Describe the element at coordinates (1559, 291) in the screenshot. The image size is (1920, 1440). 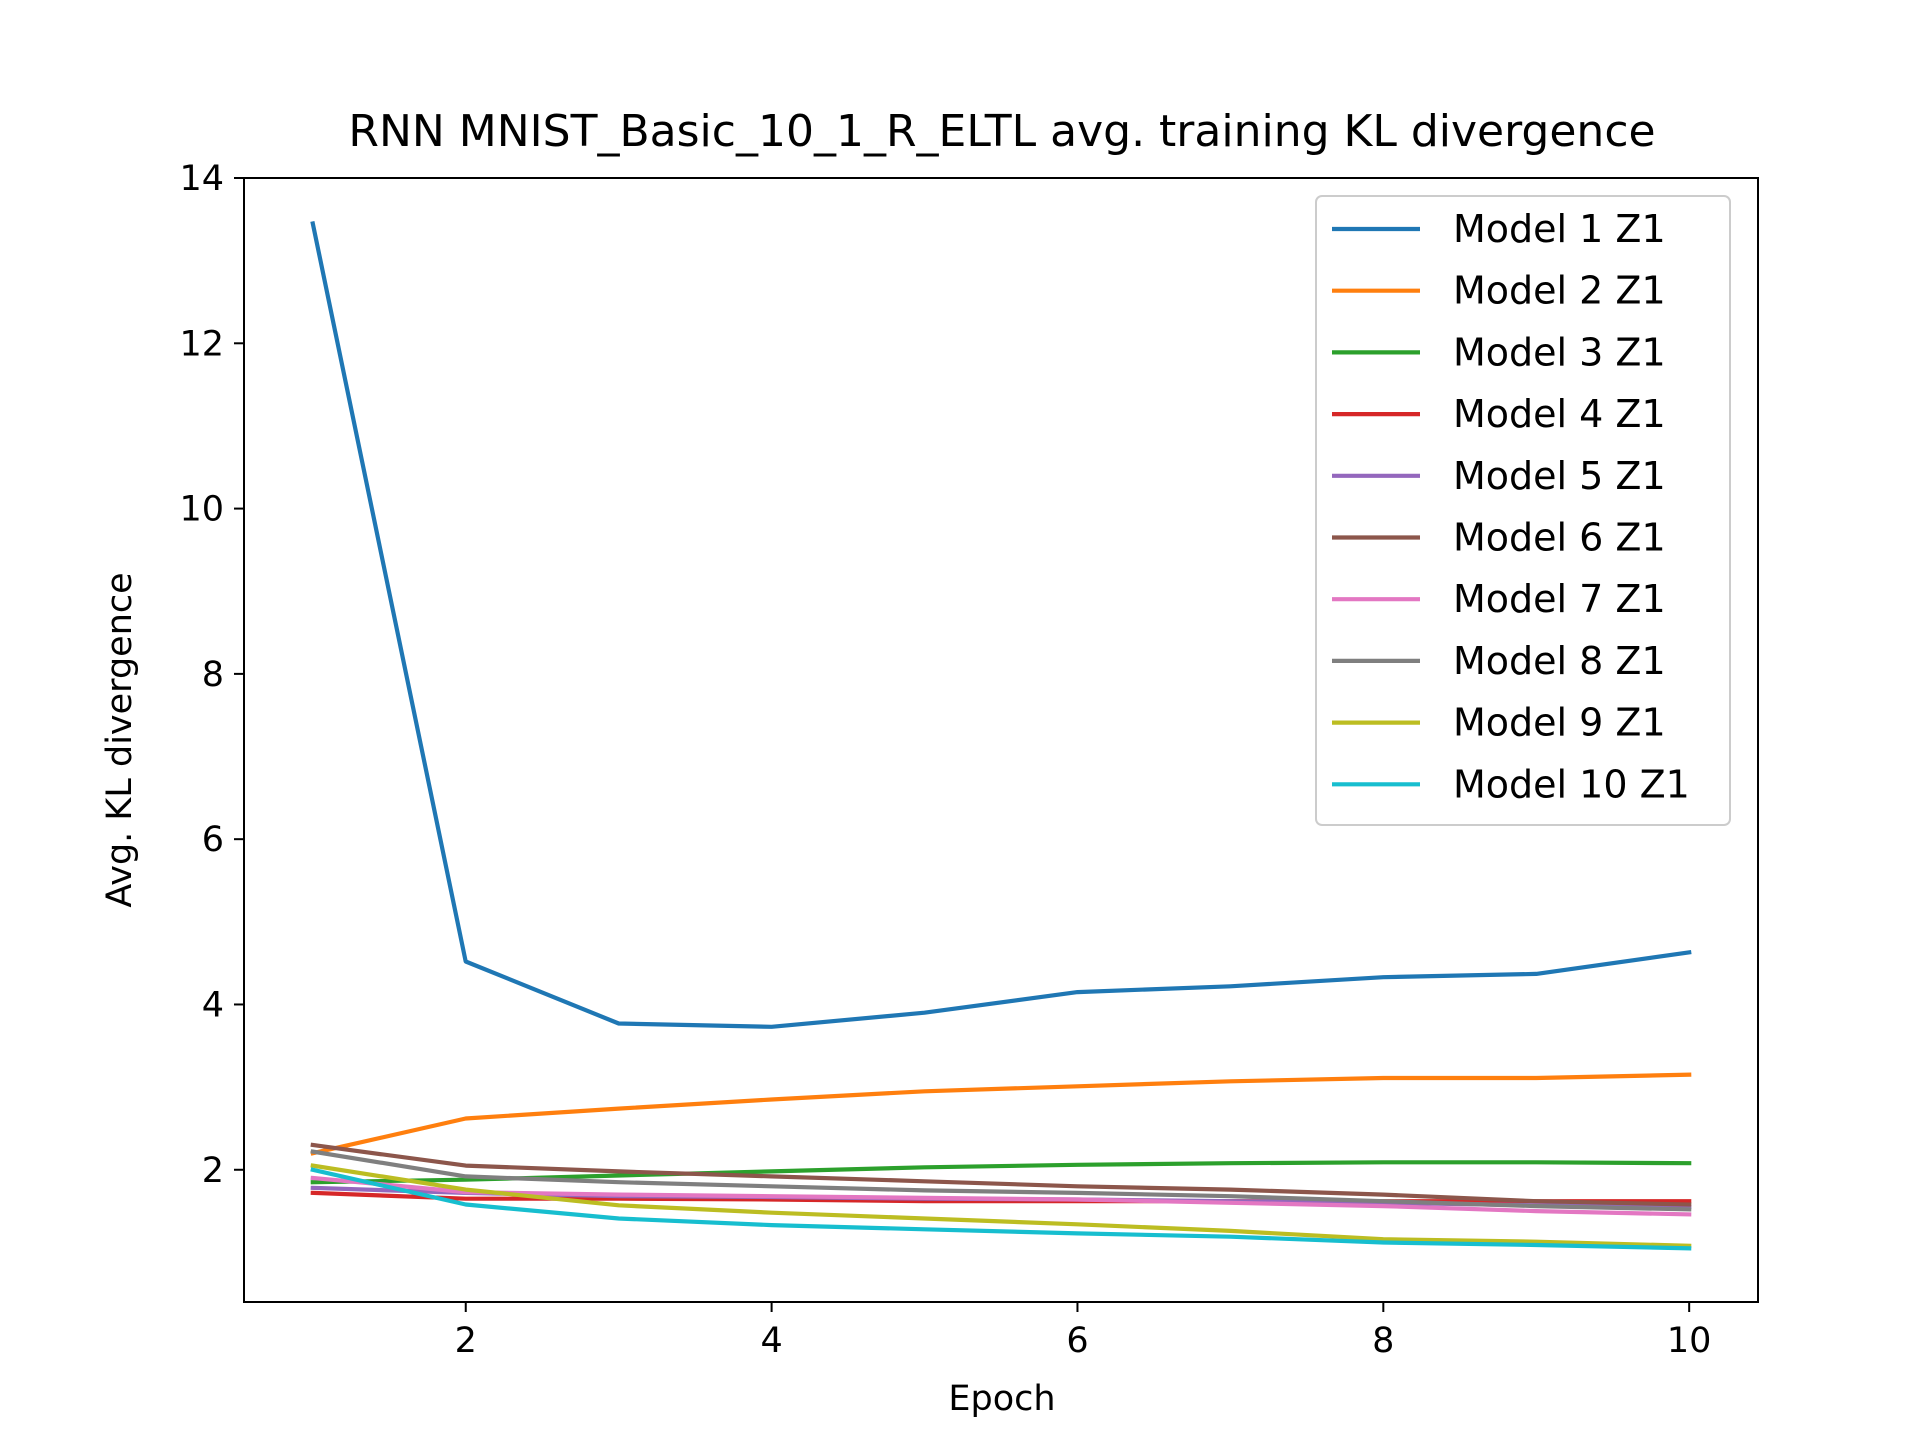
I see `legend-label: Model 2 Z1` at that location.